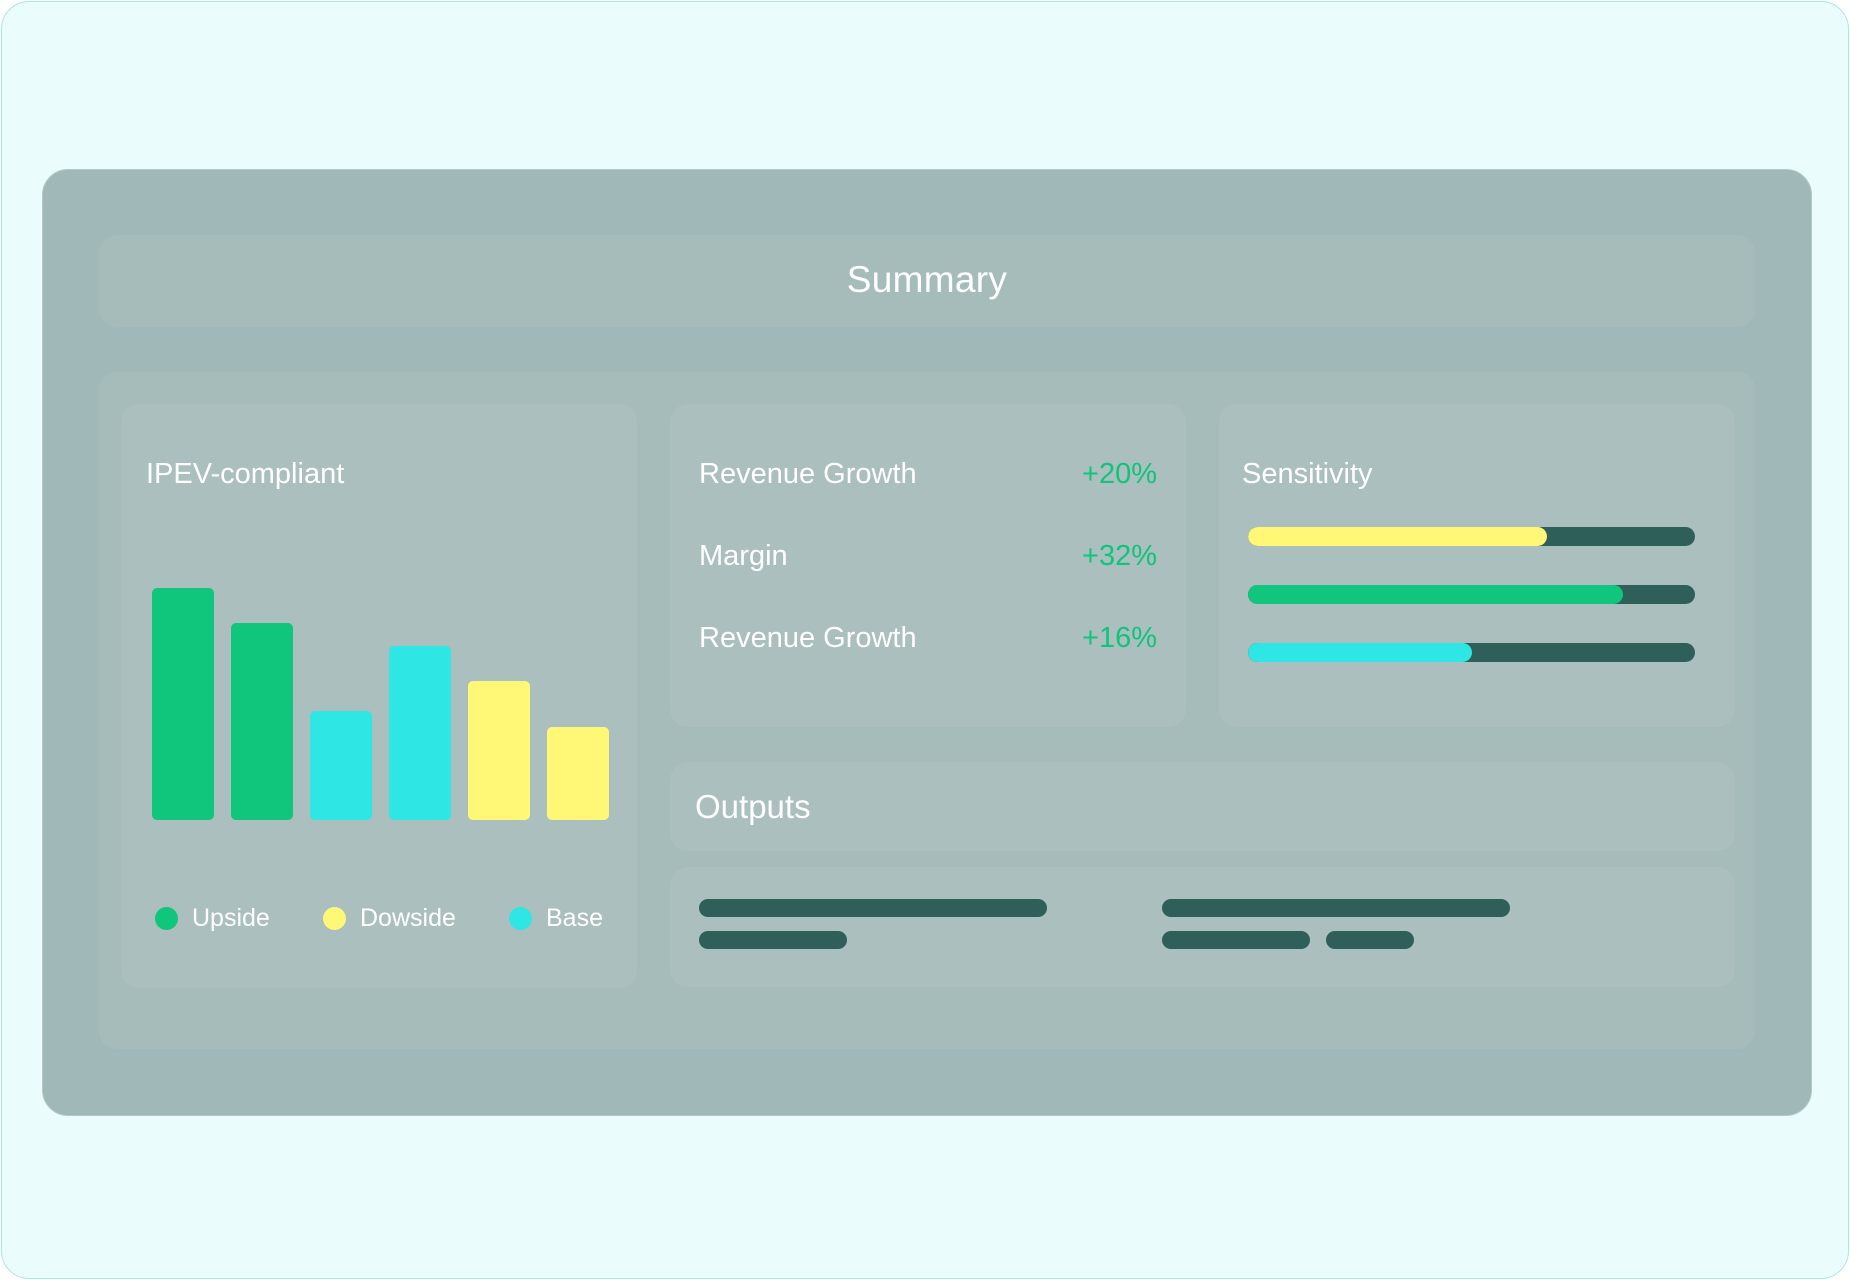  Describe the element at coordinates (231, 918) in the screenshot. I see `legend-label-upside: Upside` at that location.